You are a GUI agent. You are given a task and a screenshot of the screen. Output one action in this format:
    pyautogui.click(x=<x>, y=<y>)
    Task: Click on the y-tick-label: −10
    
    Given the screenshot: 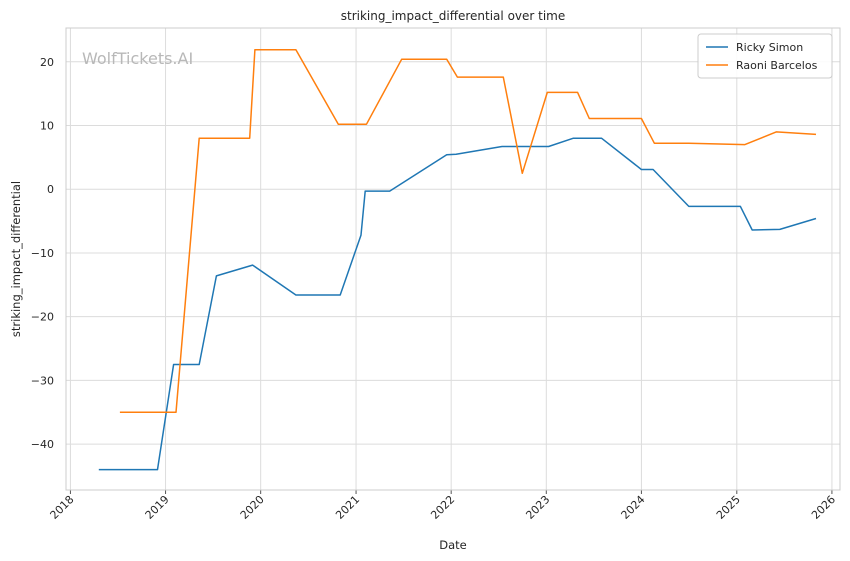 What is the action you would take?
    pyautogui.click(x=42, y=253)
    